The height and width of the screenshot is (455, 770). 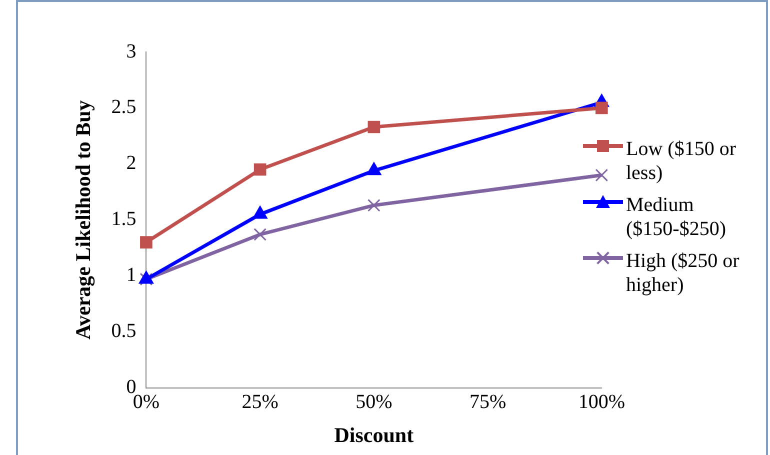 I want to click on y-tick-label: 1.5, so click(x=123, y=219).